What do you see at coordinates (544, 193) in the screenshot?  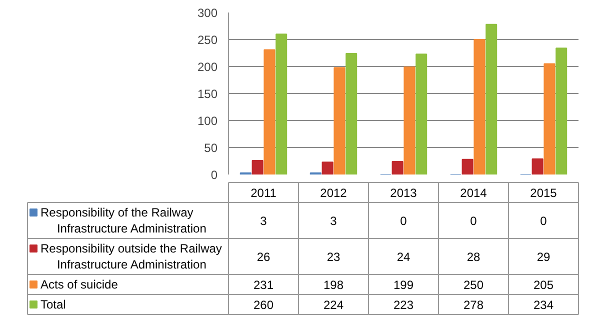 I see `x-tick-label: 2015` at bounding box center [544, 193].